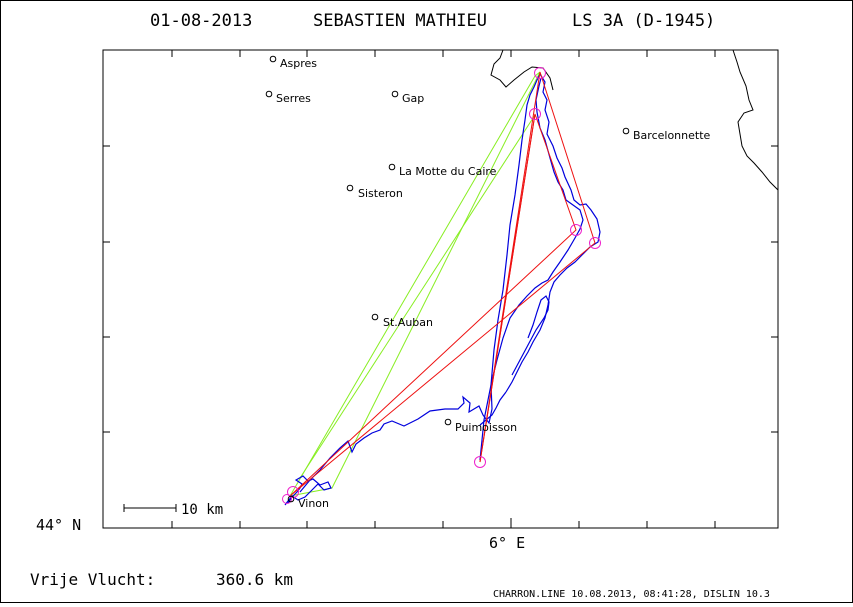  What do you see at coordinates (173, 510) in the screenshot?
I see `scale-bar: 10 km` at bounding box center [173, 510].